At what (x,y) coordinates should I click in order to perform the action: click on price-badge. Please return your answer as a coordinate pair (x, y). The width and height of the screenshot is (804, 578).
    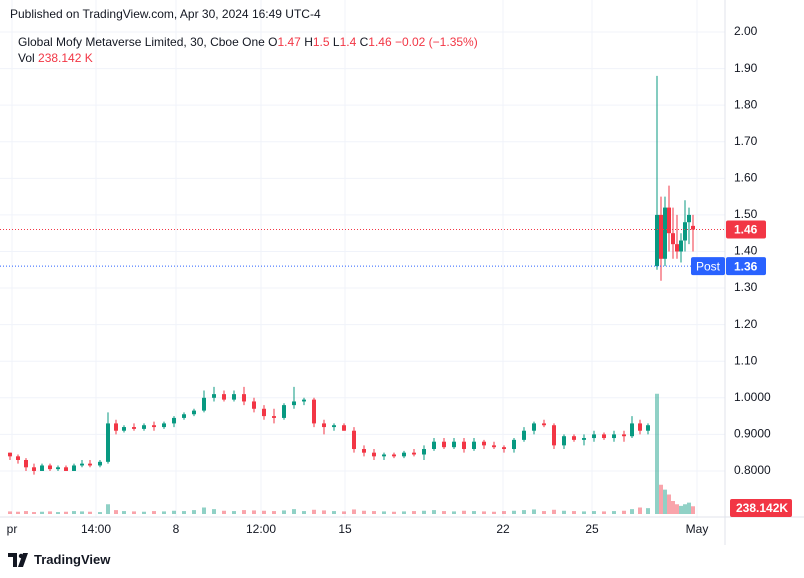
    Looking at the image, I should click on (746, 229).